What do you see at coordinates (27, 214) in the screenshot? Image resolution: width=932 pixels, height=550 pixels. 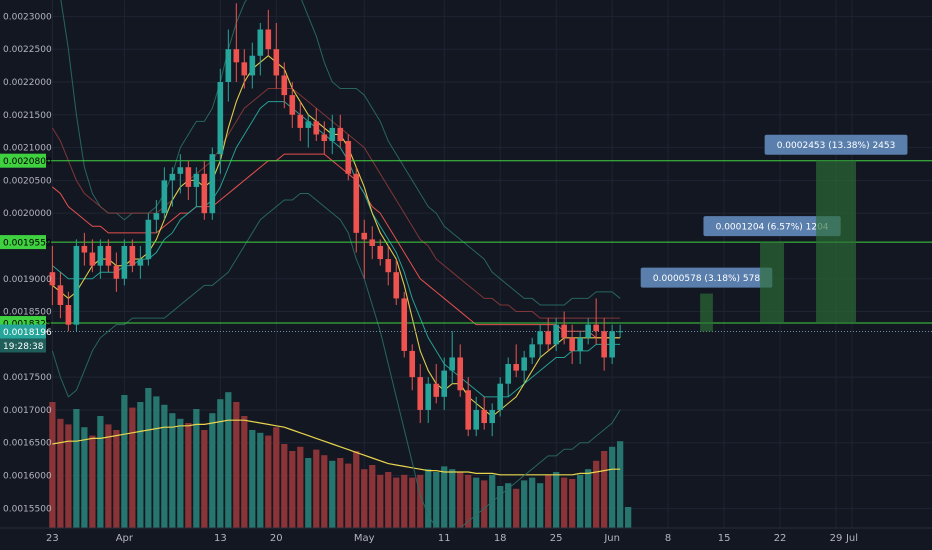 I see `y-tick-label: 0.0020000` at bounding box center [27, 214].